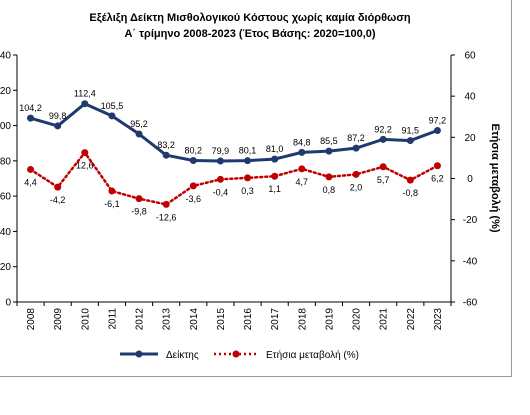 The image size is (530, 415). Describe the element at coordinates (356, 138) in the screenshot. I see `series-index-data-label: 87,2` at that location.